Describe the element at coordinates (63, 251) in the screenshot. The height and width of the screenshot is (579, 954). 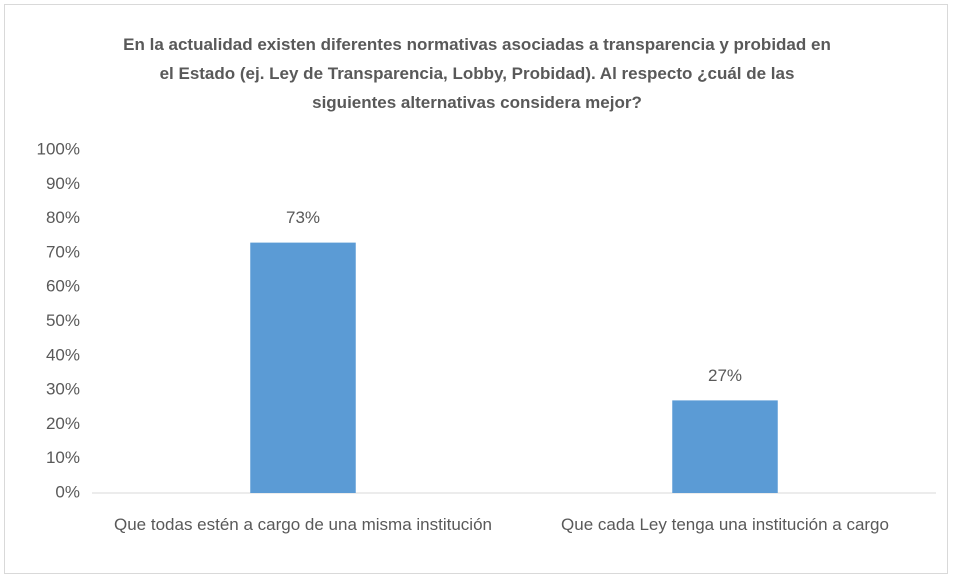
I see `y-tick-label: 70%` at that location.